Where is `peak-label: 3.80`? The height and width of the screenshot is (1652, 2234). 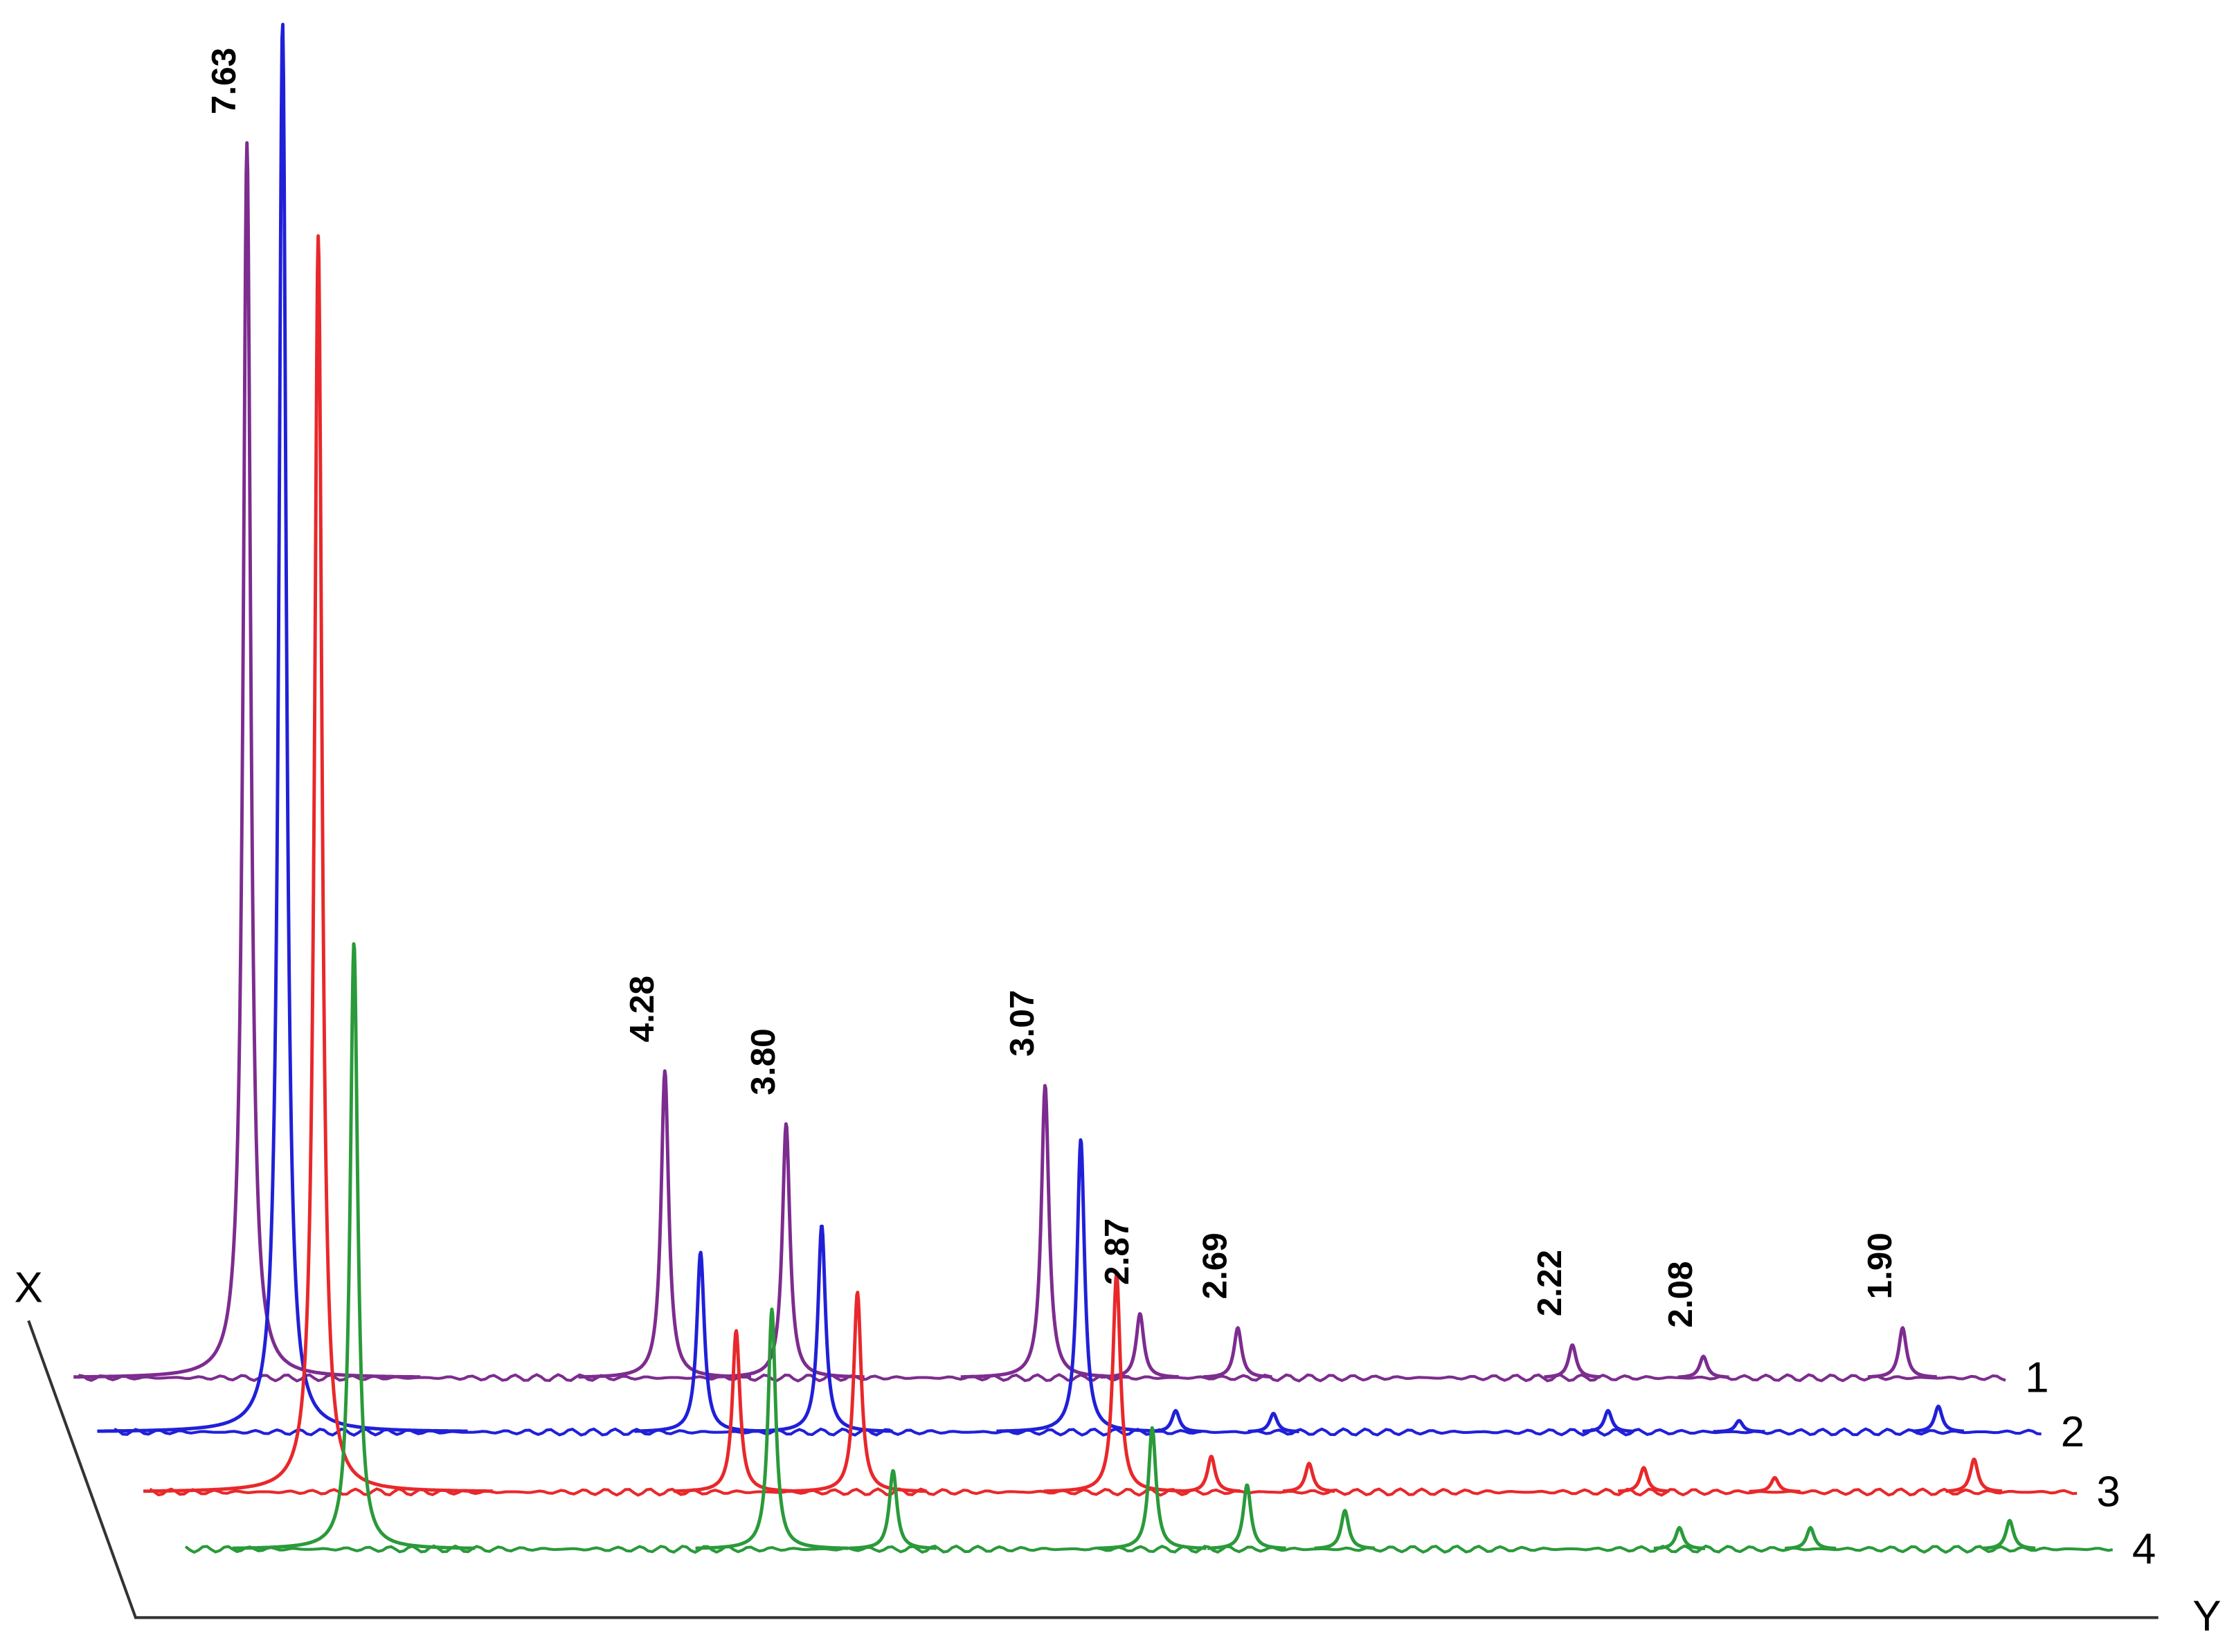 peak-label: 3.80 is located at coordinates (763, 1061).